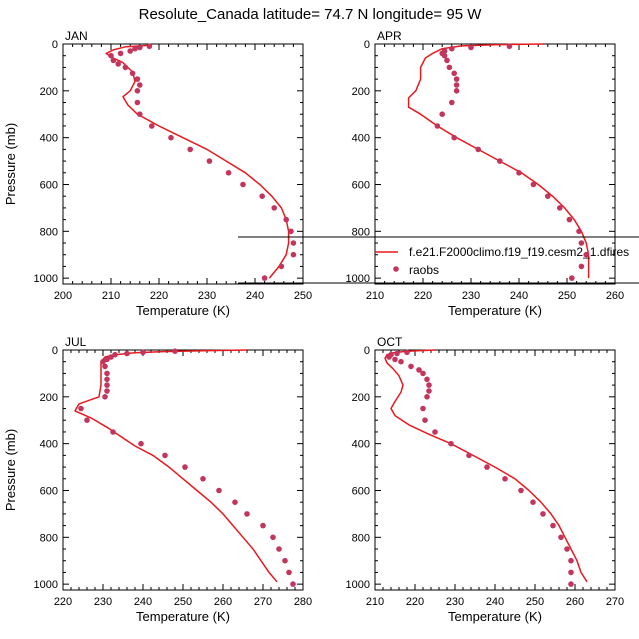  I want to click on x-tick-label: 280, so click(303, 602).